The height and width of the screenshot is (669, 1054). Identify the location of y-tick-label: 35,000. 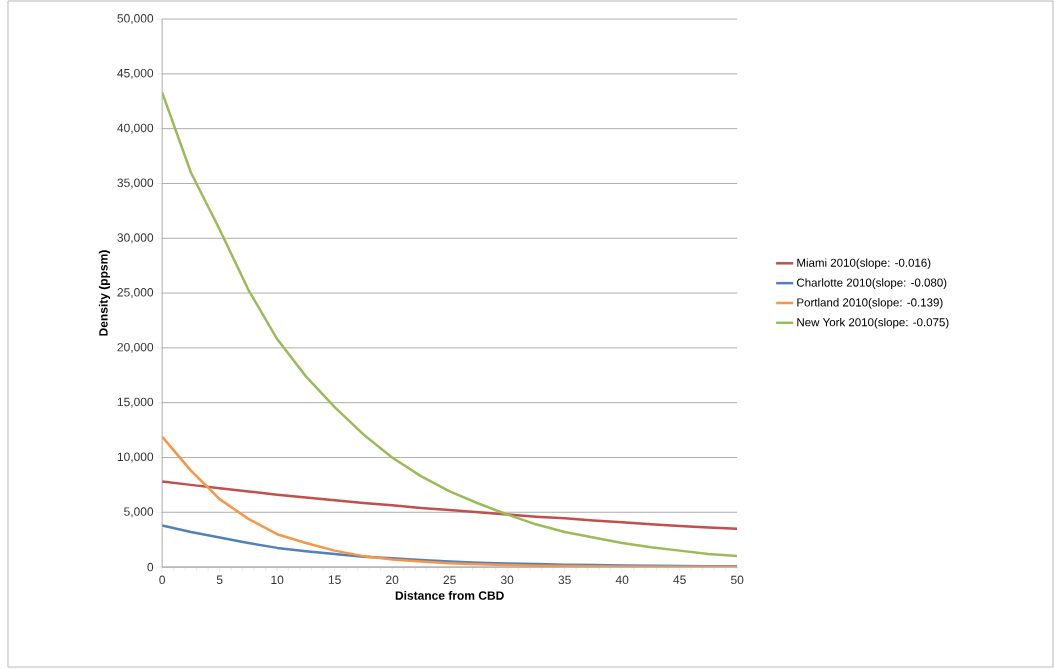
(135, 183).